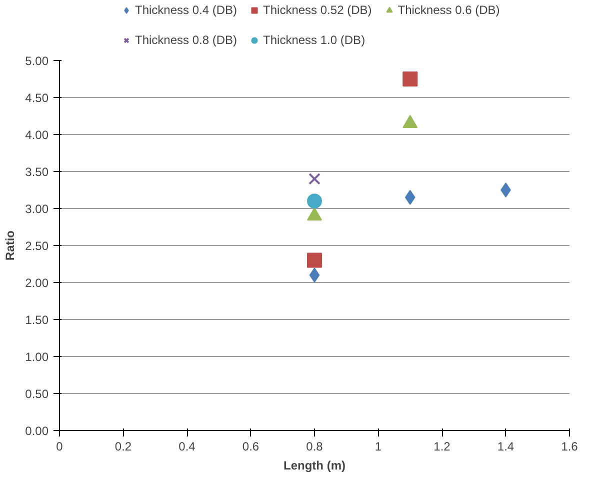 The height and width of the screenshot is (498, 605). Describe the element at coordinates (37, 394) in the screenshot. I see `y-tick-label: 0.50` at that location.